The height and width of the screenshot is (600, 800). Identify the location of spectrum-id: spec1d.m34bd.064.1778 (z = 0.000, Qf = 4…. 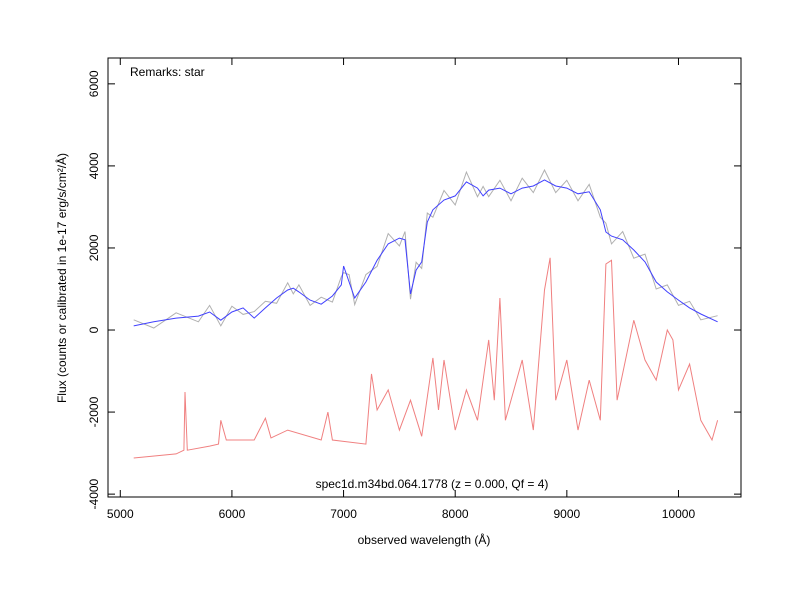
(432, 484).